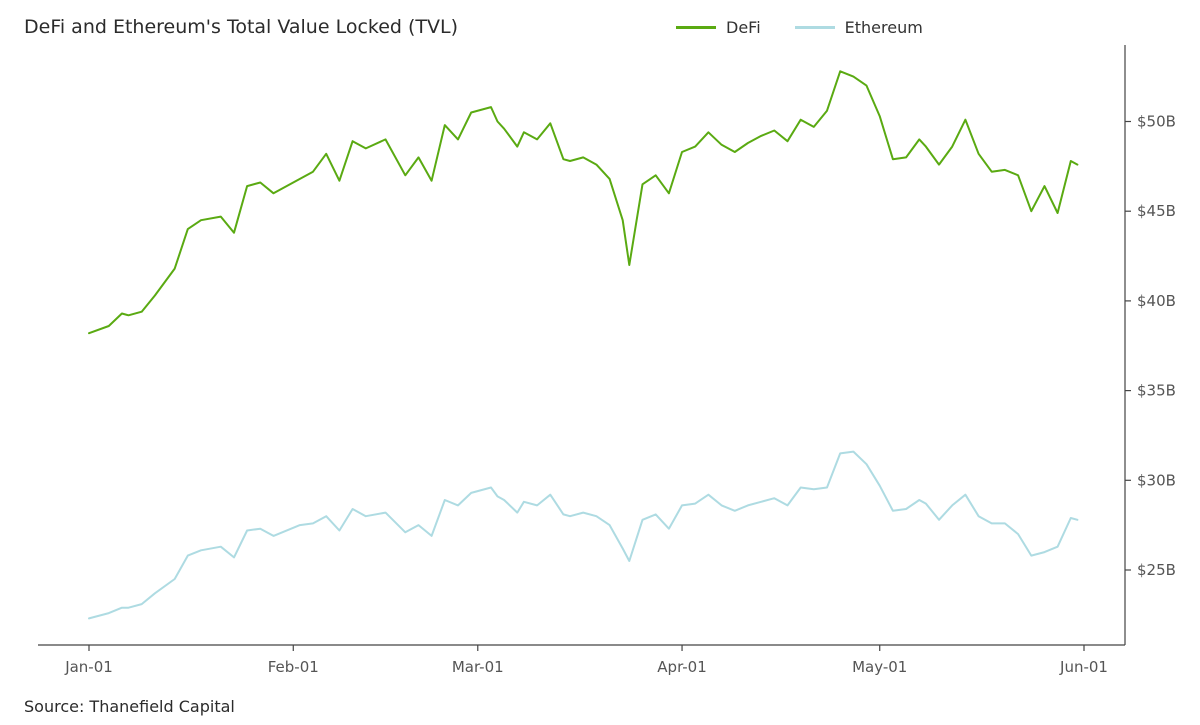 The image size is (1200, 725). I want to click on y-tick-label: $50B, so click(1156, 122).